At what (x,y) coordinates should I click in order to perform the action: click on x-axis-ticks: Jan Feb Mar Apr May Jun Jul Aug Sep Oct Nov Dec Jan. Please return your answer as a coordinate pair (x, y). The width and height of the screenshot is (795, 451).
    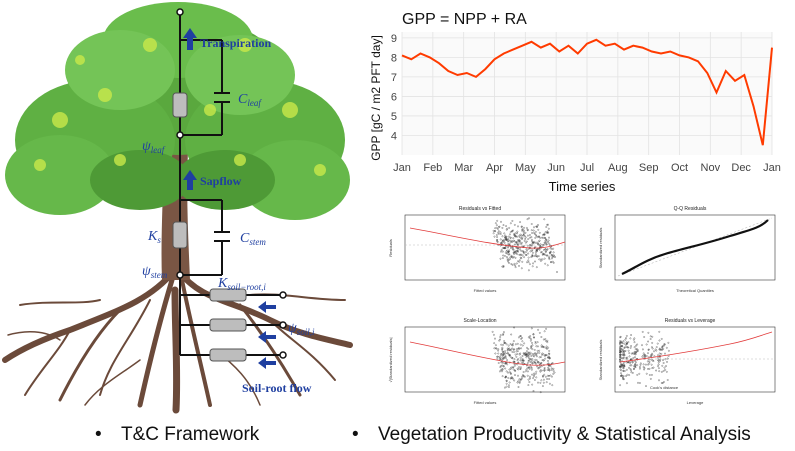
    Looking at the image, I should click on (587, 168).